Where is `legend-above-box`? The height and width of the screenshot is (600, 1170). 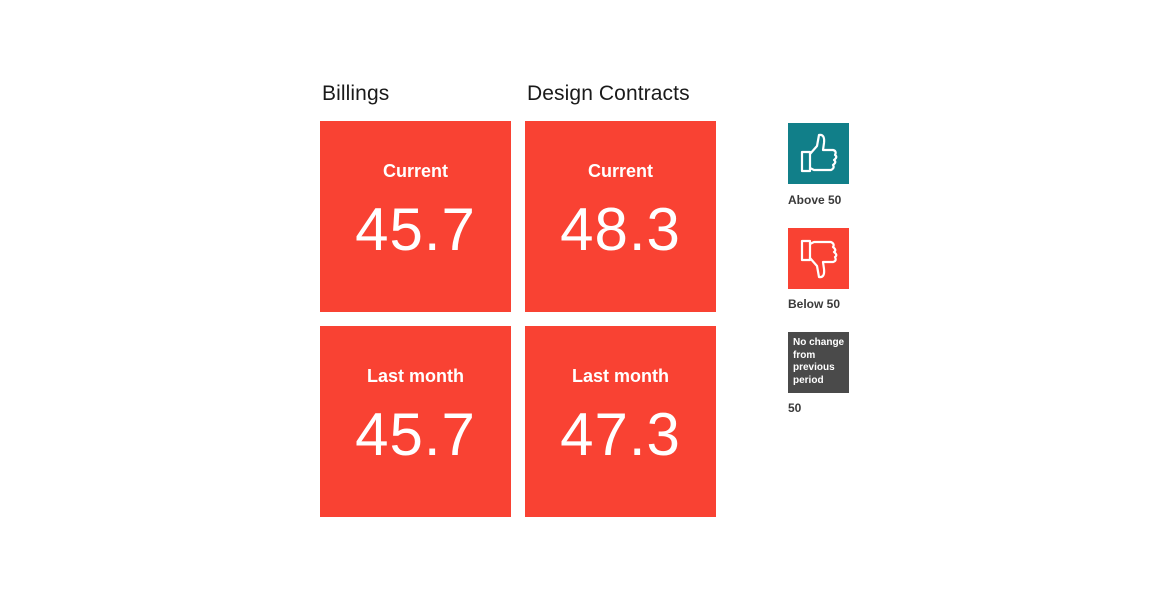
legend-above-box is located at coordinates (818, 153).